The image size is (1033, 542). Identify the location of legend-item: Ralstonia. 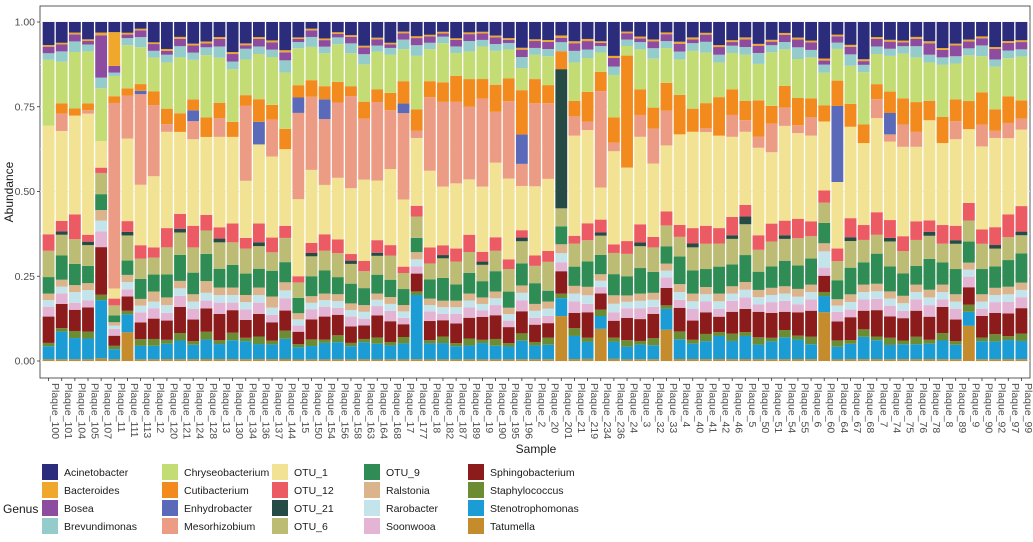
(397, 490).